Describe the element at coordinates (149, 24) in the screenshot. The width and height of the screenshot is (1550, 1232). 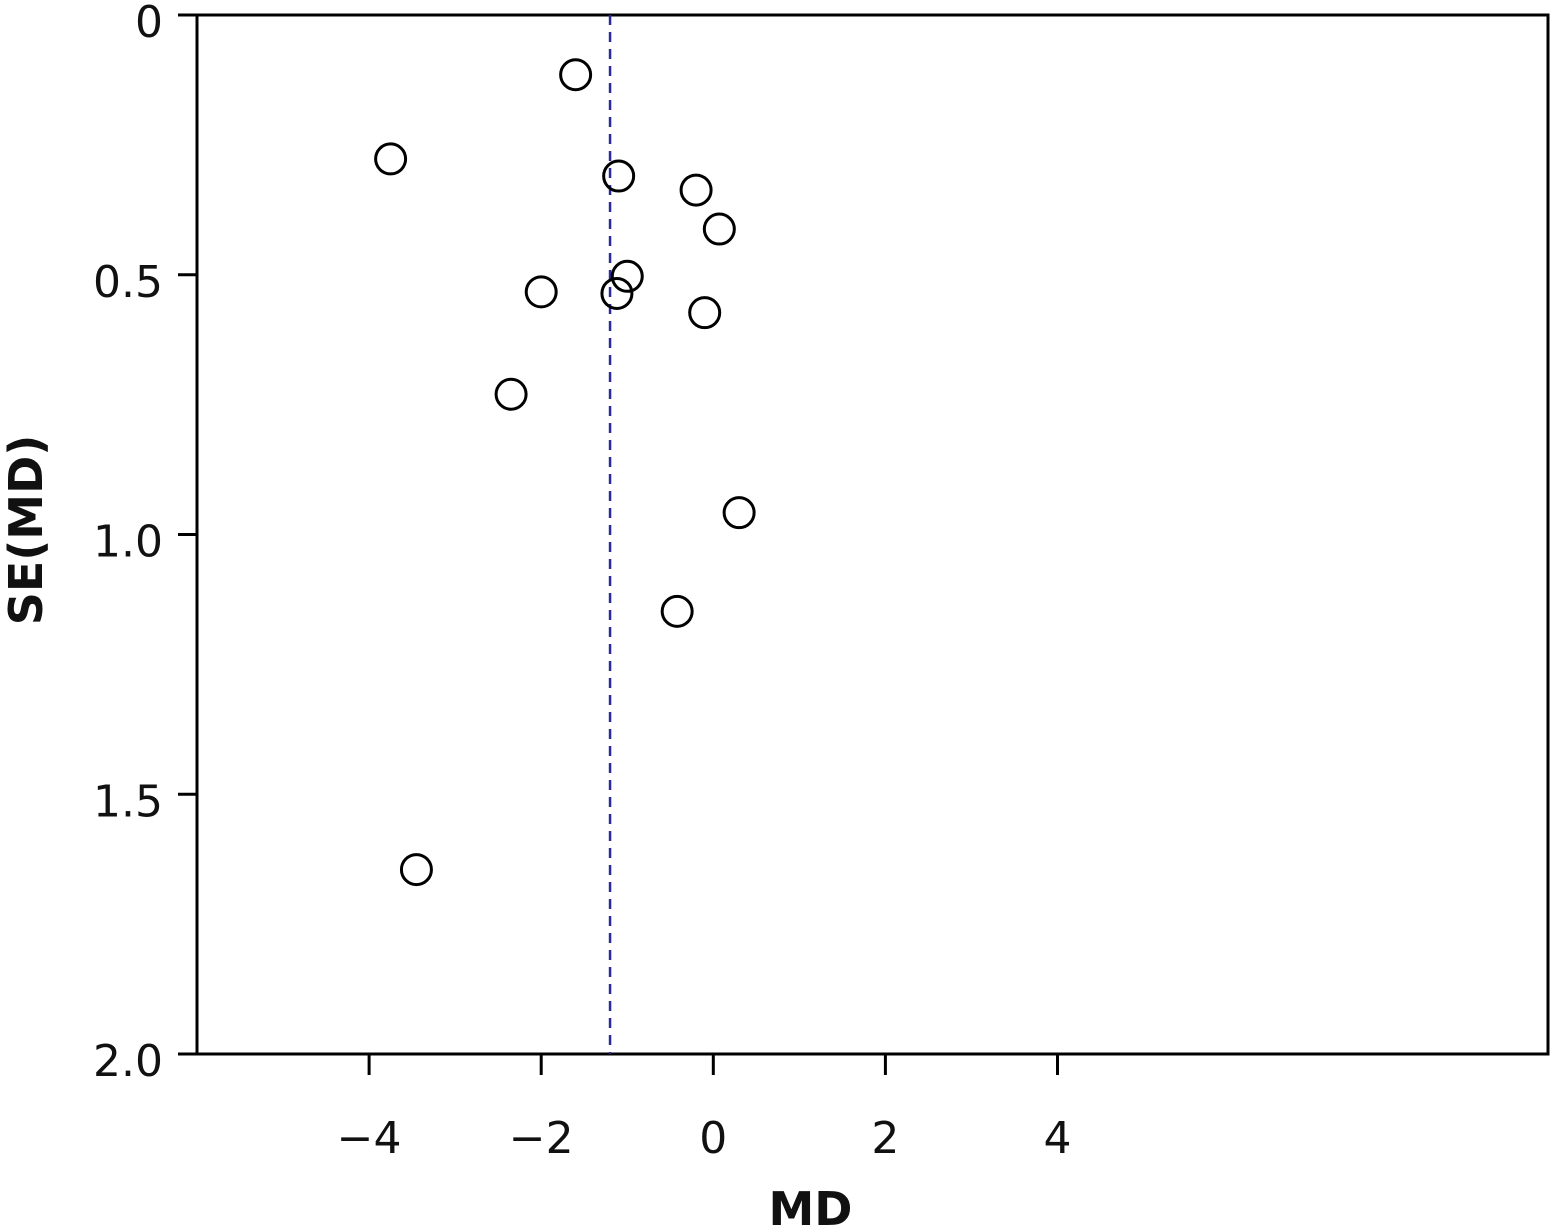
I see `y-tick-label: 0` at that location.